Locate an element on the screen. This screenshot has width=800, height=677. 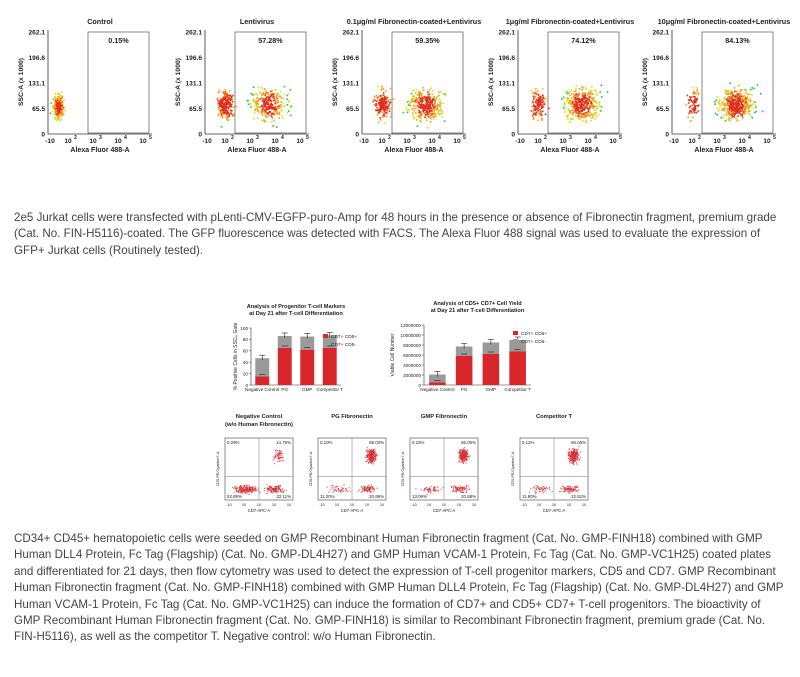
chart-title: at Day 21 after T-cell Differentiation is located at coordinates (296, 314).